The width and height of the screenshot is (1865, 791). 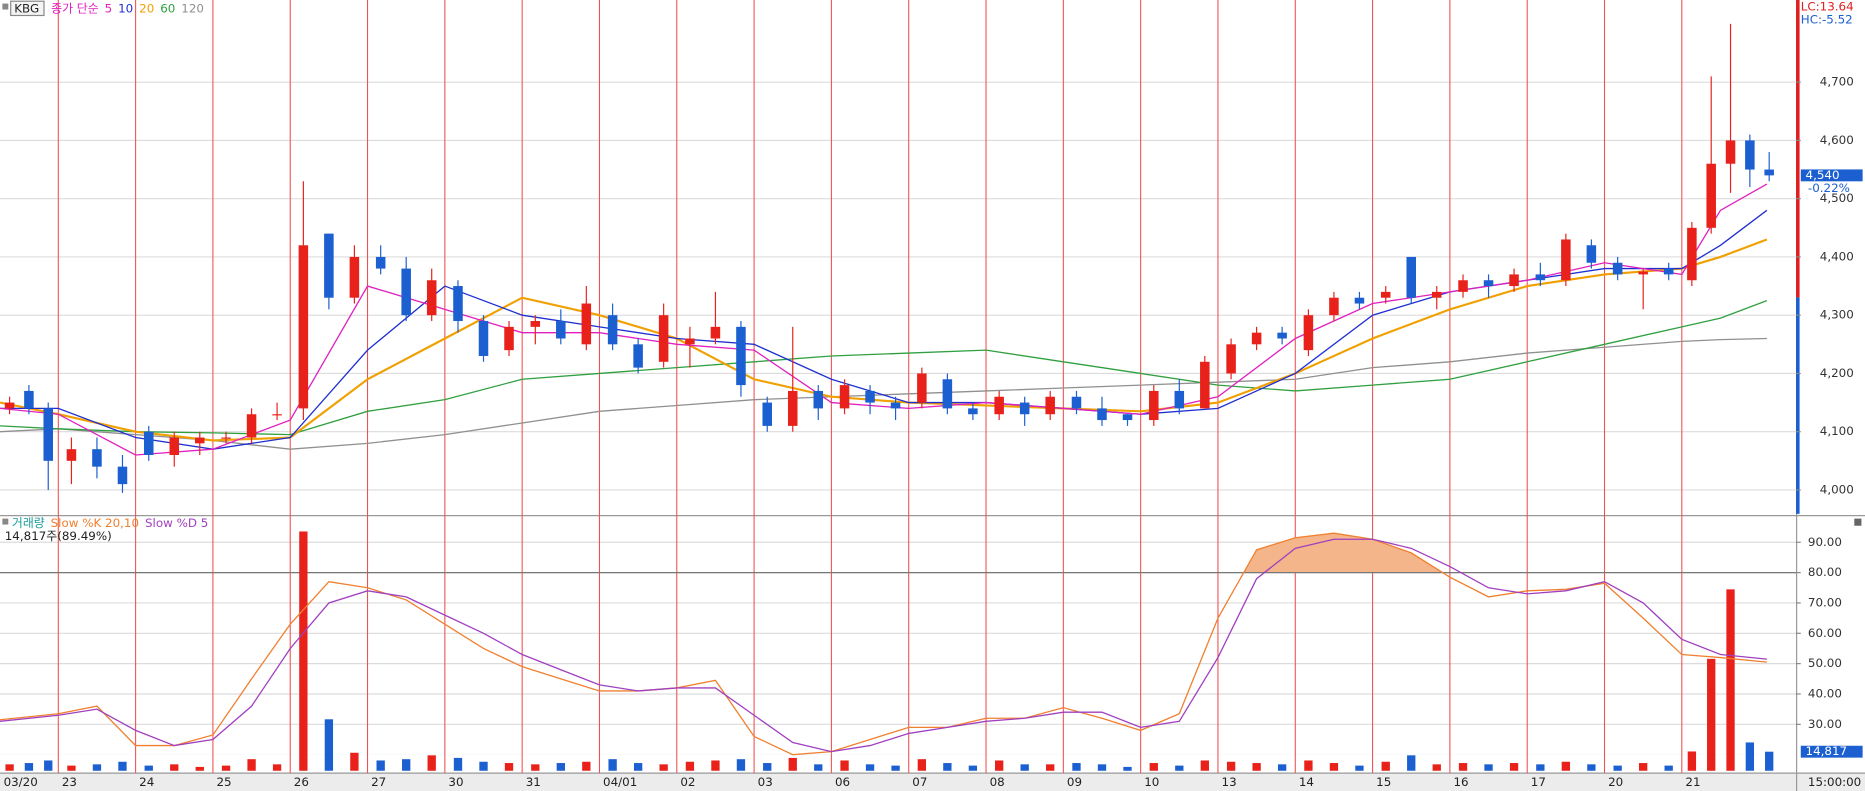 I want to click on panel-icon, so click(x=1858, y=522).